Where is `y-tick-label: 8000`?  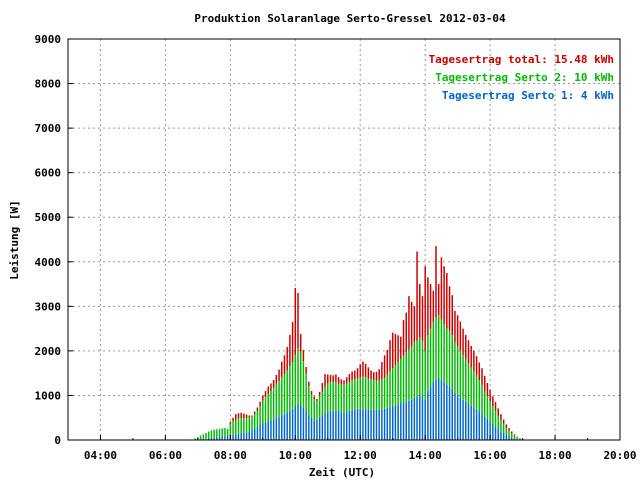 y-tick-label: 8000 is located at coordinates (48, 84).